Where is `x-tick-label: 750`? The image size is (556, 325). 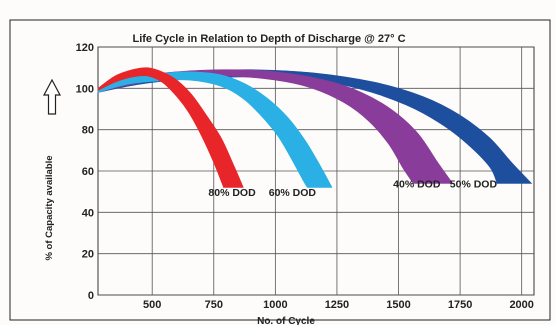 x-tick-label: 750 is located at coordinates (214, 305).